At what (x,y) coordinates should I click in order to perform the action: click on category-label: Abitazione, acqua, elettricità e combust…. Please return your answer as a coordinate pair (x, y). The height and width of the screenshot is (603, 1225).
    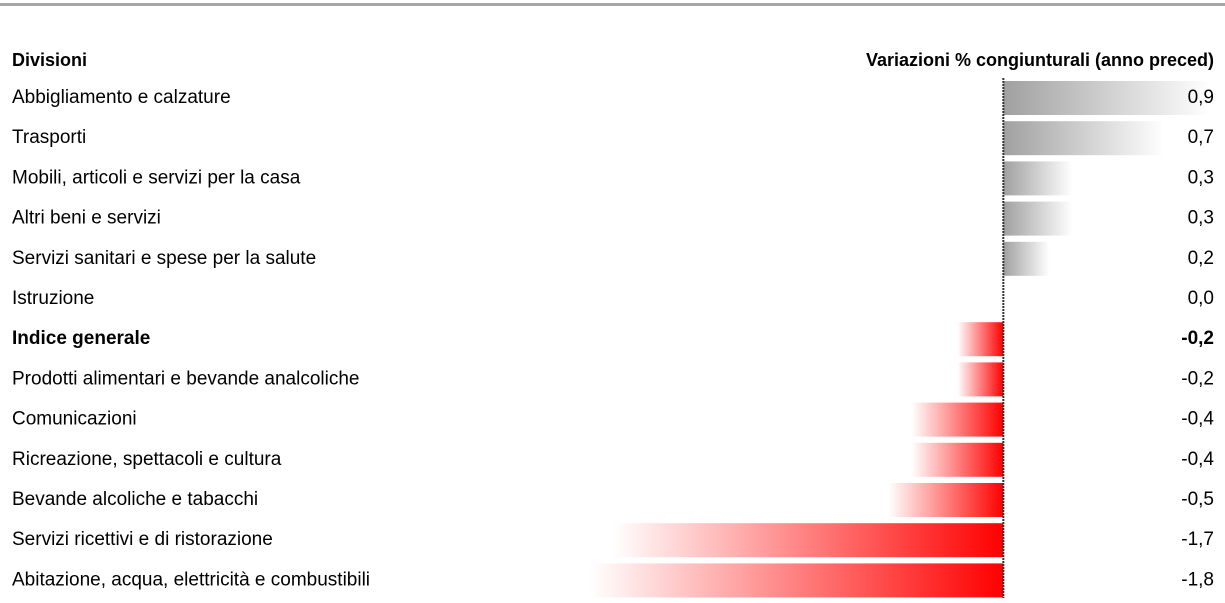
    Looking at the image, I should click on (191, 579).